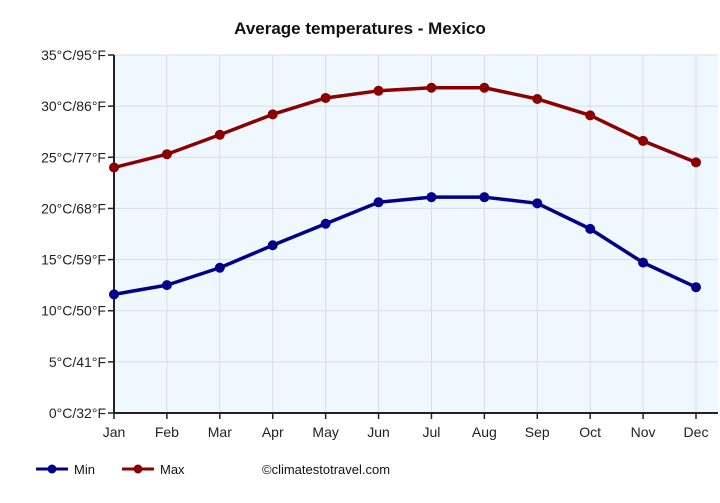 This screenshot has width=720, height=503. I want to click on x-tick-label: Jan, so click(114, 432).